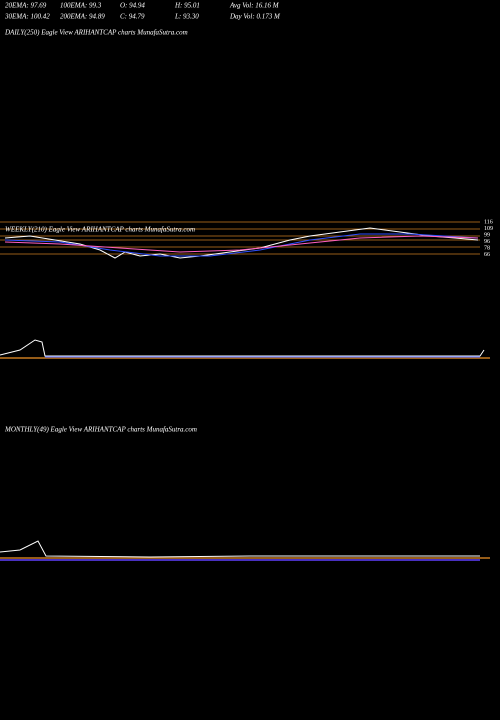  Describe the element at coordinates (187, 6) in the screenshot. I see `label: H: 95.01` at that location.